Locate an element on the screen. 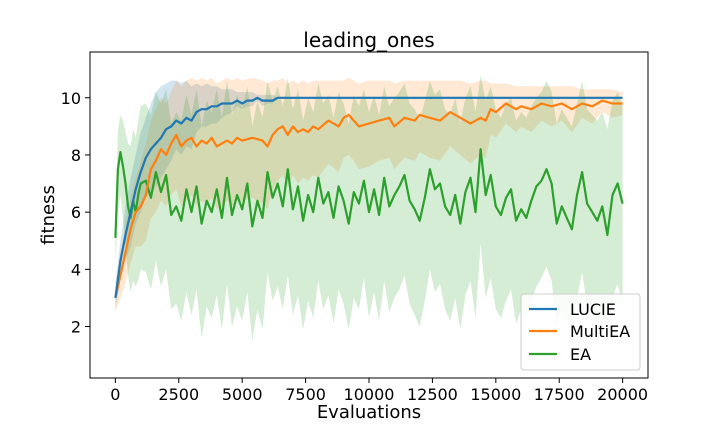 Image resolution: width=720 pixels, height=432 pixels. legend-label-ea: EA is located at coordinates (580, 354).